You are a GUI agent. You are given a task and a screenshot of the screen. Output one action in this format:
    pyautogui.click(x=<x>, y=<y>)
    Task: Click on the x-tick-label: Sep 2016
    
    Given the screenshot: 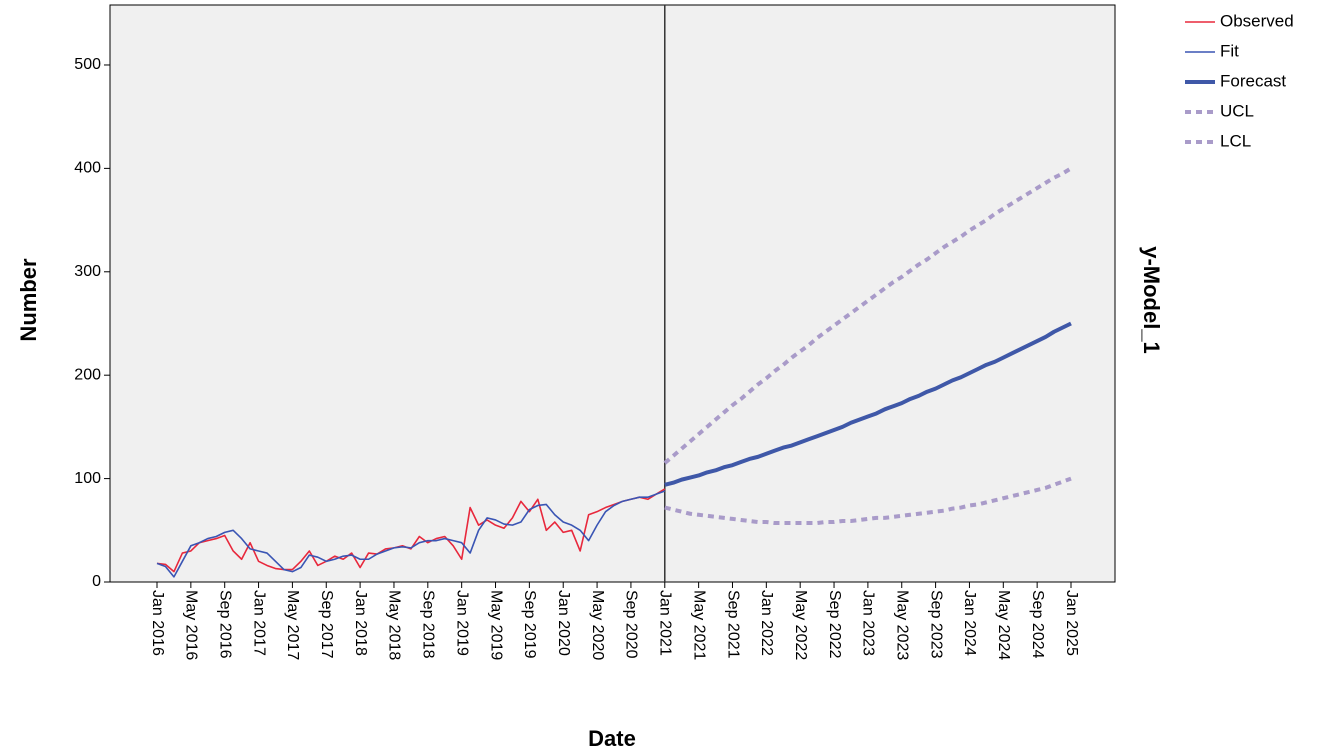 What is the action you would take?
    pyautogui.click(x=224, y=624)
    